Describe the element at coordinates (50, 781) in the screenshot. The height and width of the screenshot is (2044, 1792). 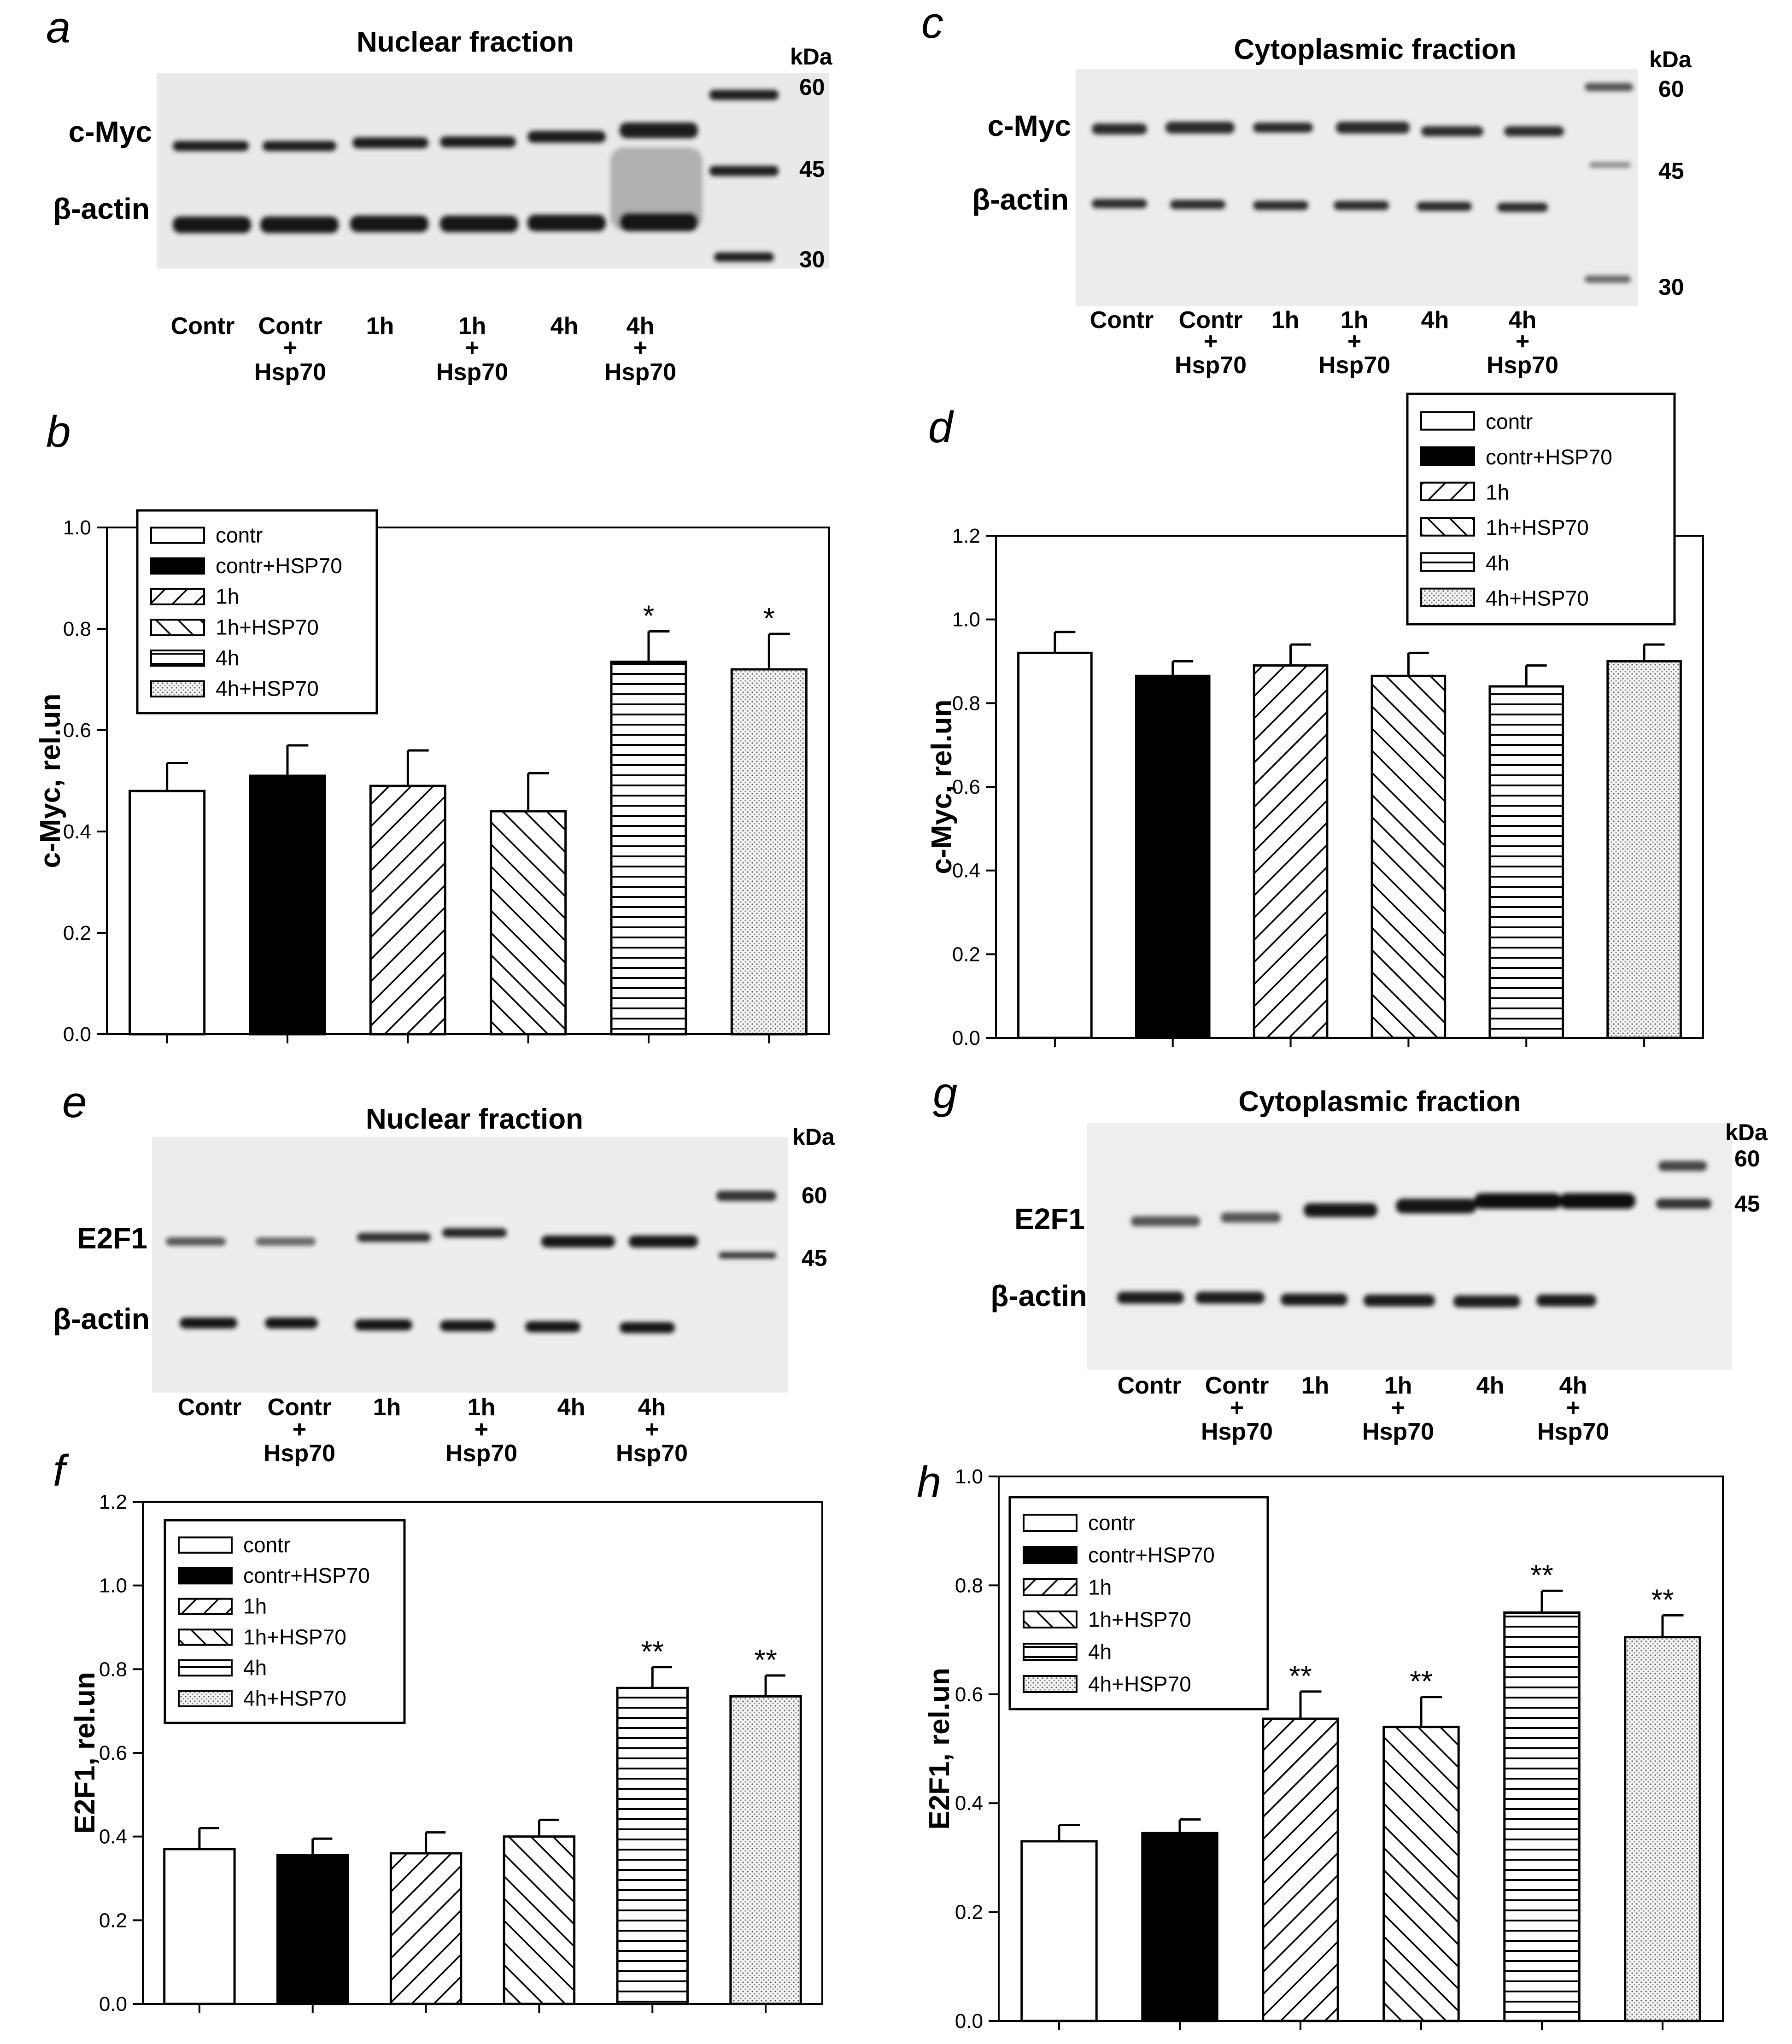
I see `y-axis-title: c-Myc, rel.un` at that location.